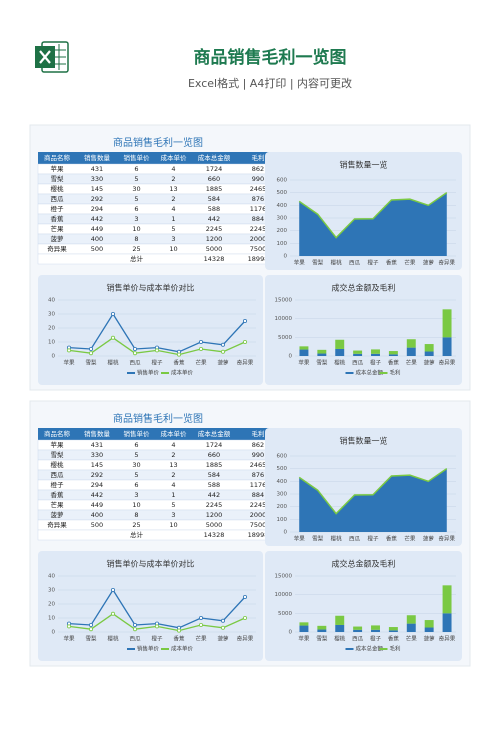 This screenshot has width=500, height=754. What do you see at coordinates (364, 288) in the screenshot?
I see `chart-title: 成交总金额及毛利` at bounding box center [364, 288].